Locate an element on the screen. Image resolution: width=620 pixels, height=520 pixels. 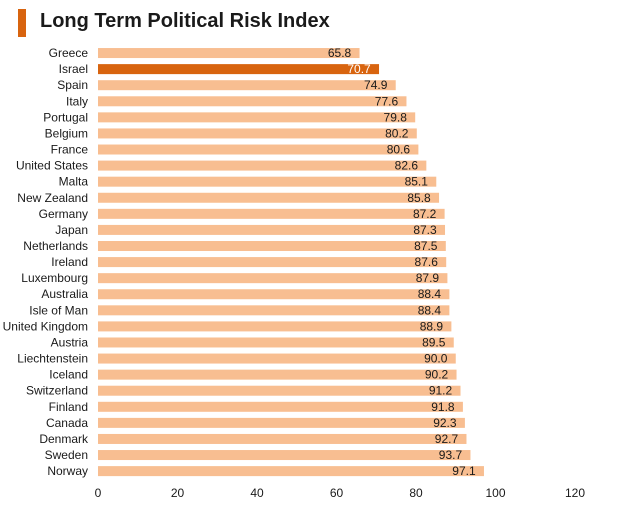
category-label: Greece is located at coordinates (69, 53).